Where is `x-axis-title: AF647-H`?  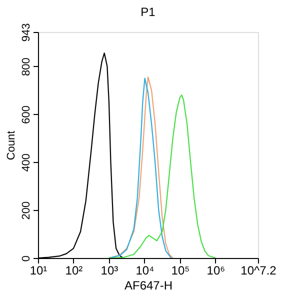 x-axis-title: AF647-H is located at coordinates (148, 285).